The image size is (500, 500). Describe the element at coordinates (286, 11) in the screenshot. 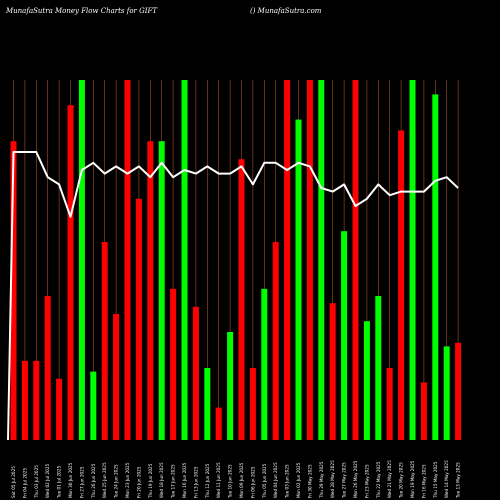

I see `chart-subtitle: () MunafaSutra.com` at that location.